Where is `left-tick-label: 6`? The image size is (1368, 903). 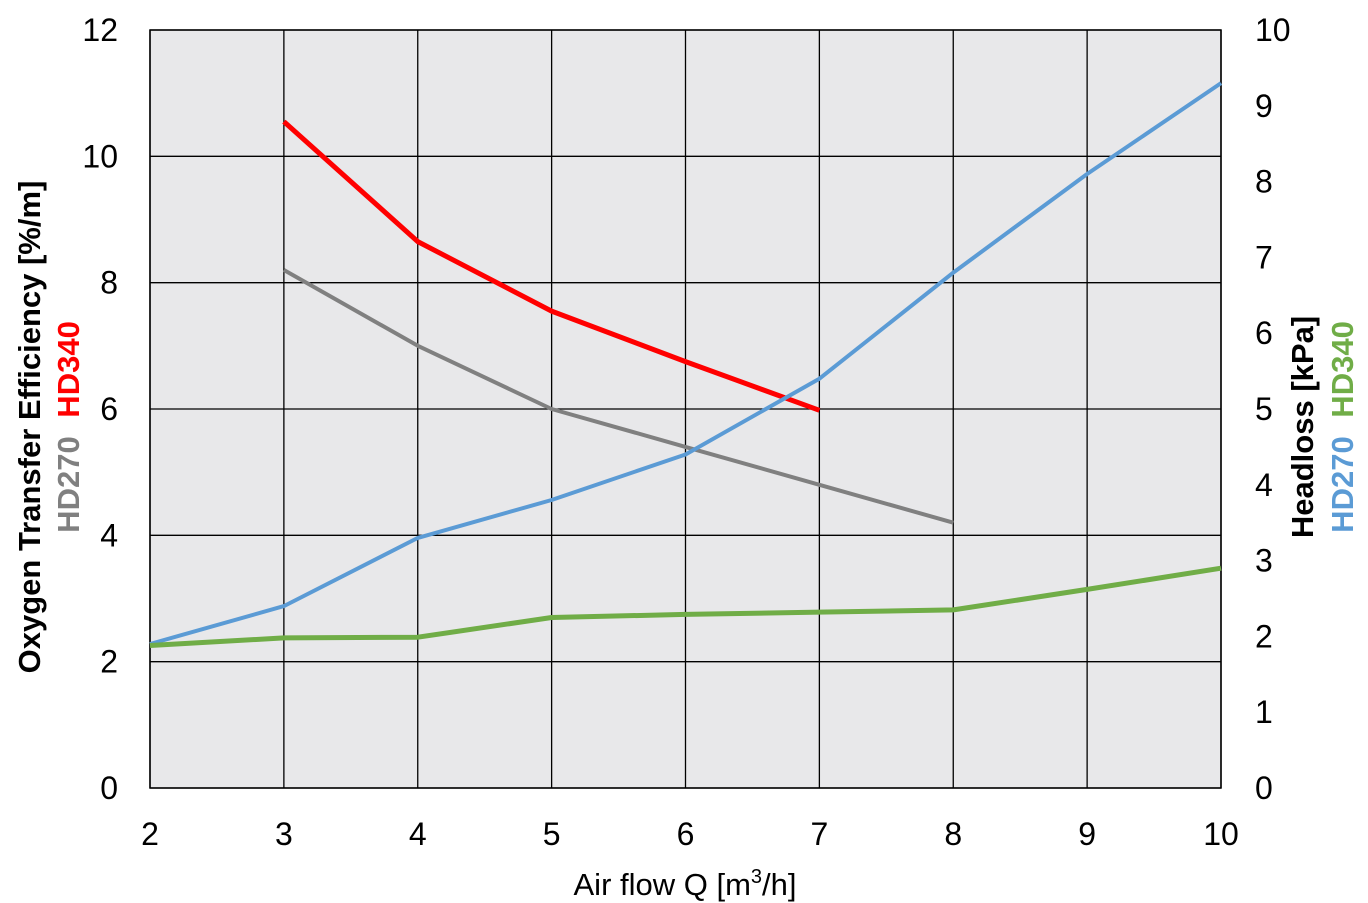
left-tick-label: 6 is located at coordinates (109, 409).